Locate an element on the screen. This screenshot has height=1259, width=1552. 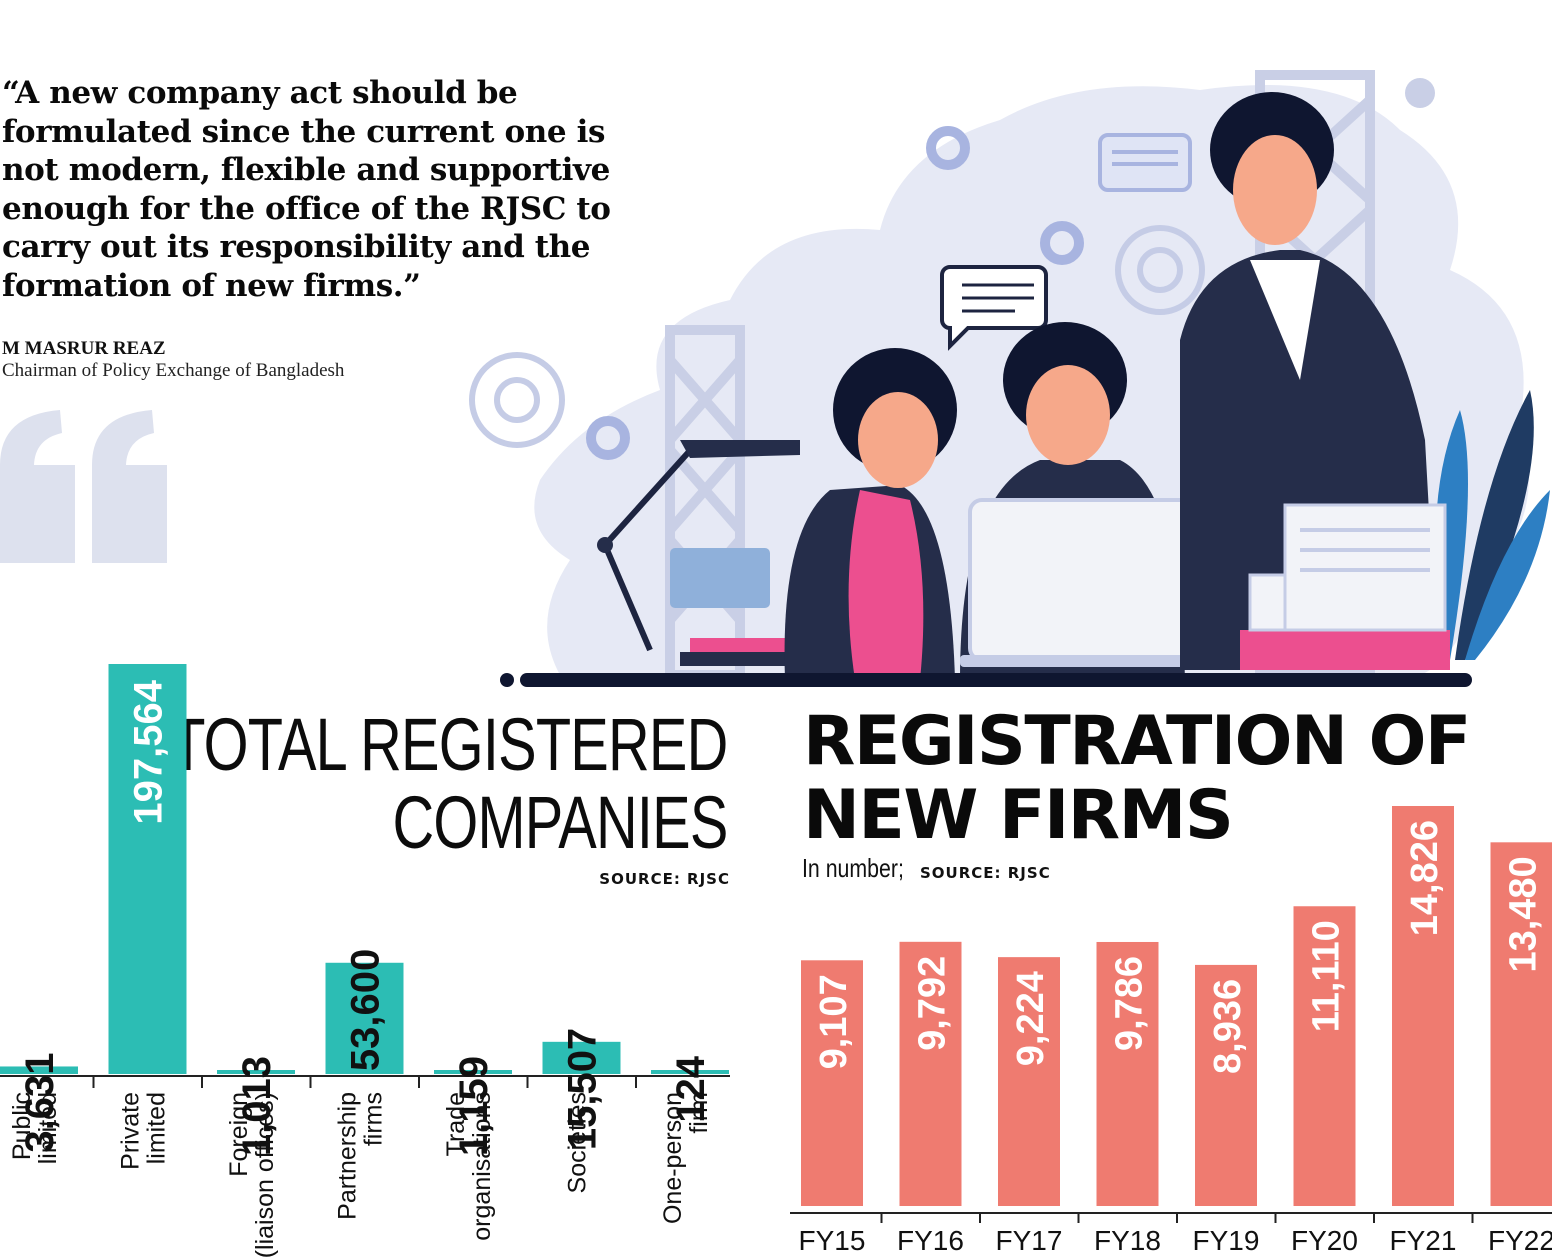
category-label: firm is located at coordinates (699, 1113).